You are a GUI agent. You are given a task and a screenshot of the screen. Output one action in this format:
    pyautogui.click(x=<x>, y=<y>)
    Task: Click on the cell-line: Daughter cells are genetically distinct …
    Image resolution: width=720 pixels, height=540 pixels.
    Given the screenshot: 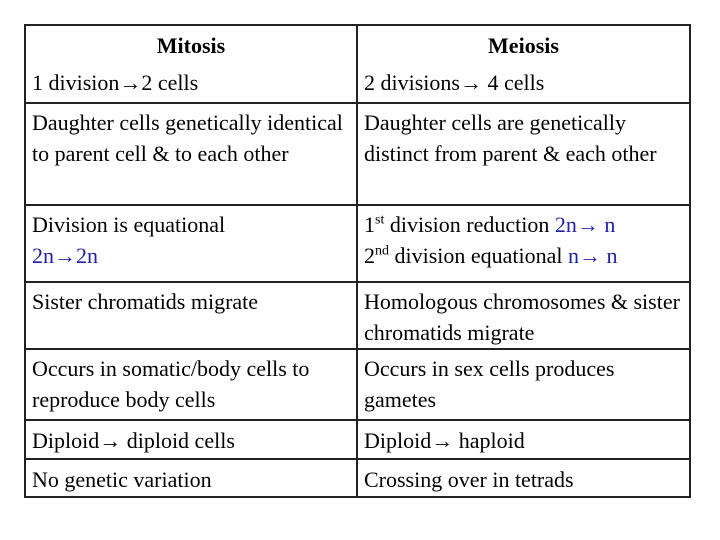 What is the action you would take?
    pyautogui.click(x=523, y=138)
    